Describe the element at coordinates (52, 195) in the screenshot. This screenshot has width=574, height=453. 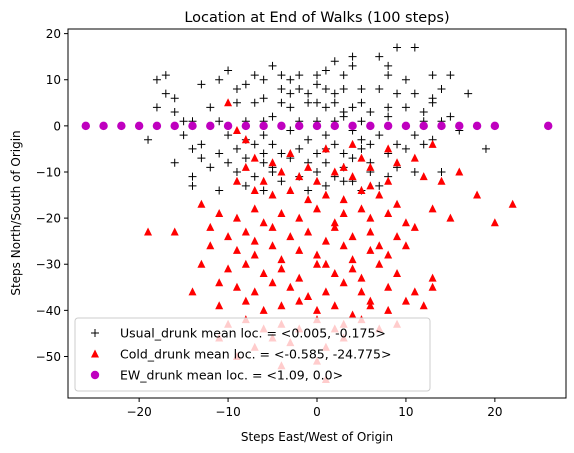
I see `y-axis-ticks: −50 −40 −30 −20 −10 0 10 20` at that location.